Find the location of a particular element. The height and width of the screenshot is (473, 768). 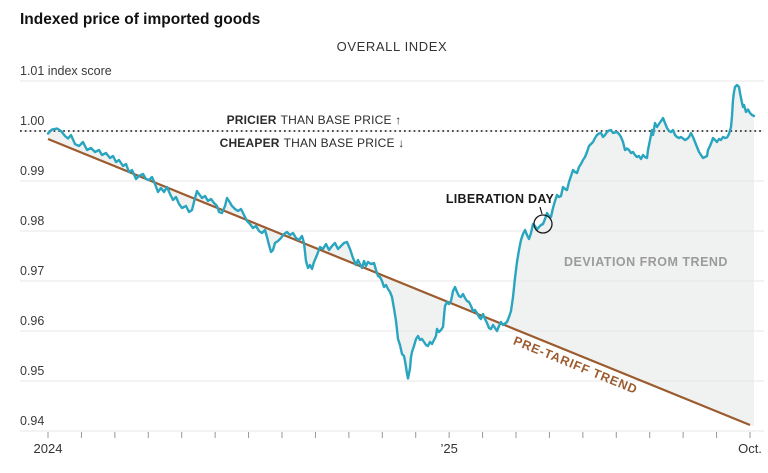

liberation-day-leader is located at coordinates (541, 210).